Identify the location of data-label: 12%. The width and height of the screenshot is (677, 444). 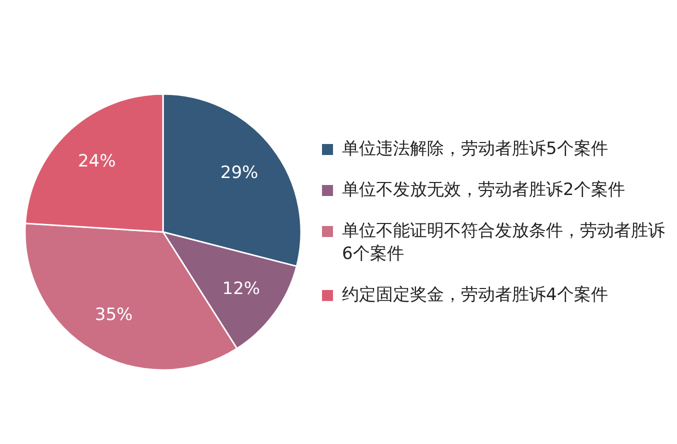
(241, 288).